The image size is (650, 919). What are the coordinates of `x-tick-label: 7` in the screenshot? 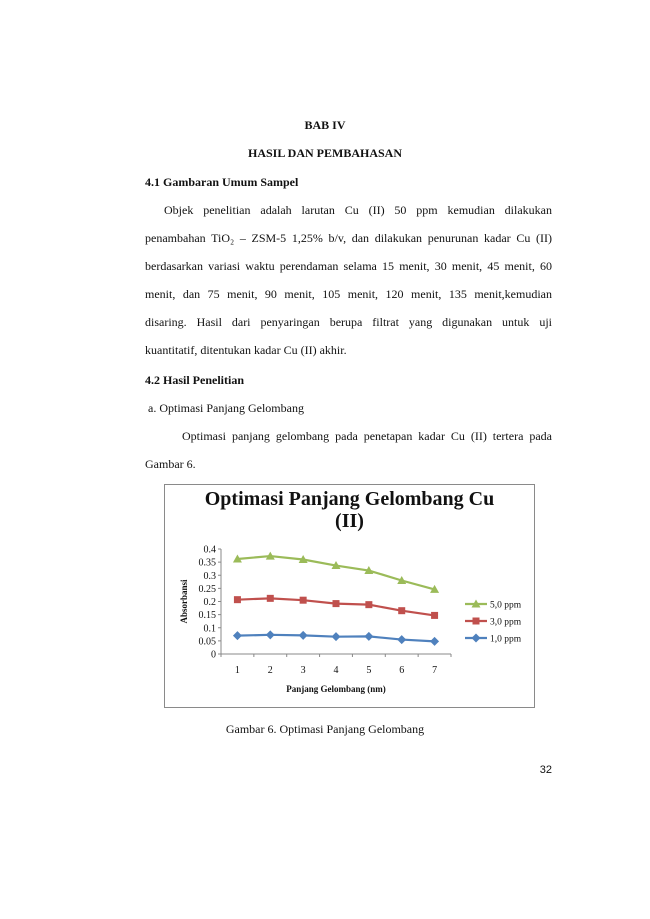 It's located at (434, 670).